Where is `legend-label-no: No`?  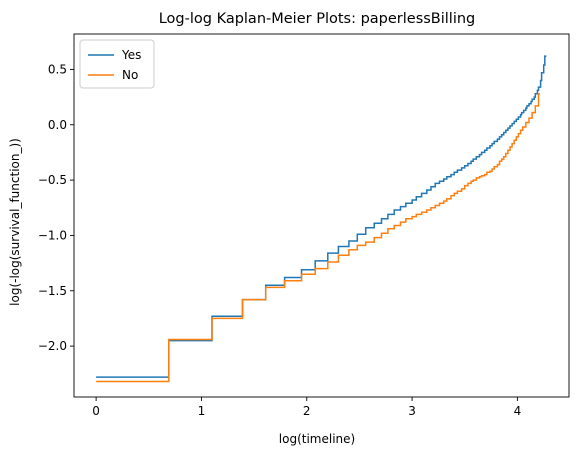 legend-label-no: No is located at coordinates (130, 75).